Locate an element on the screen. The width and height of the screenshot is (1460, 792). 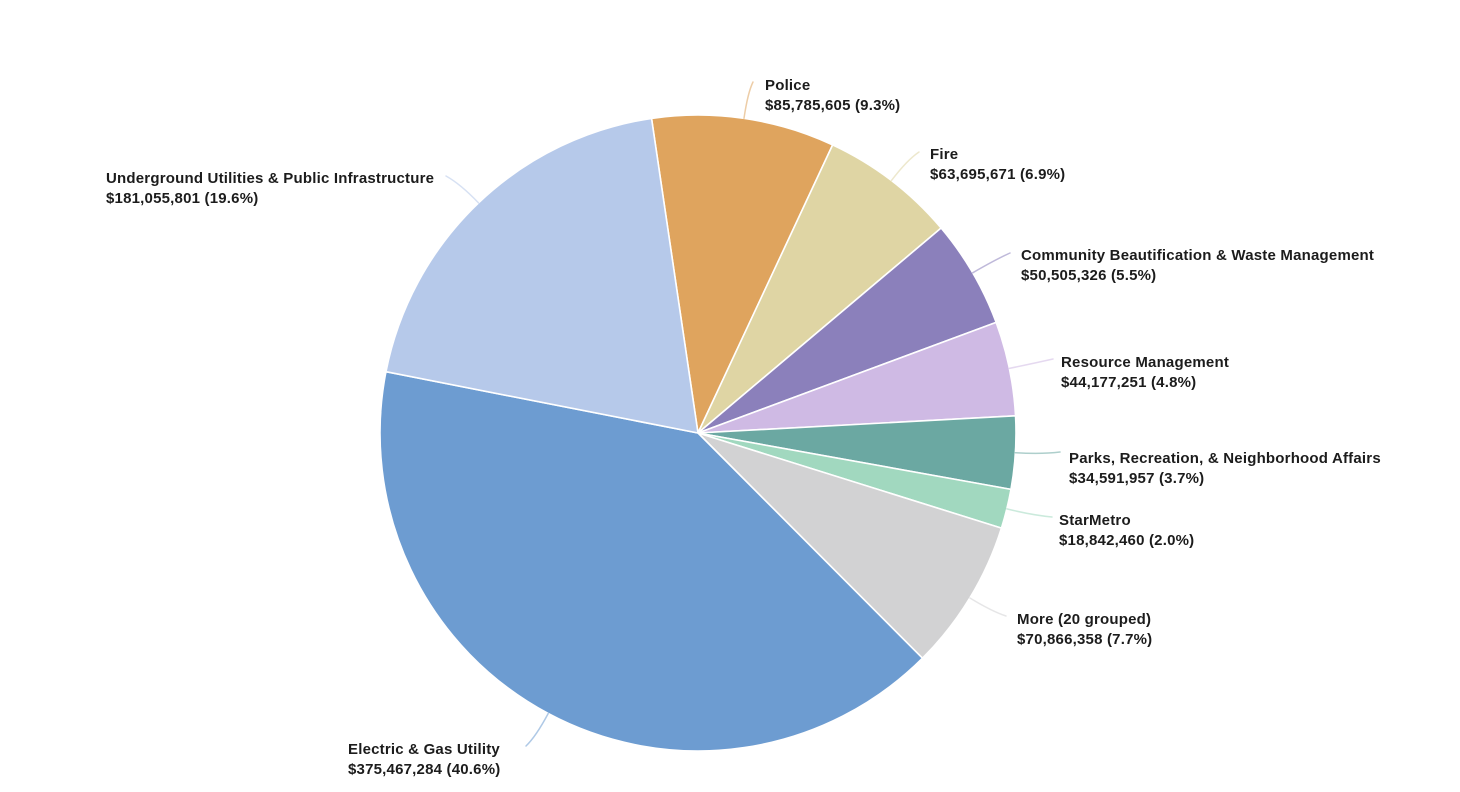
leader-line-fire is located at coordinates (905, 166).